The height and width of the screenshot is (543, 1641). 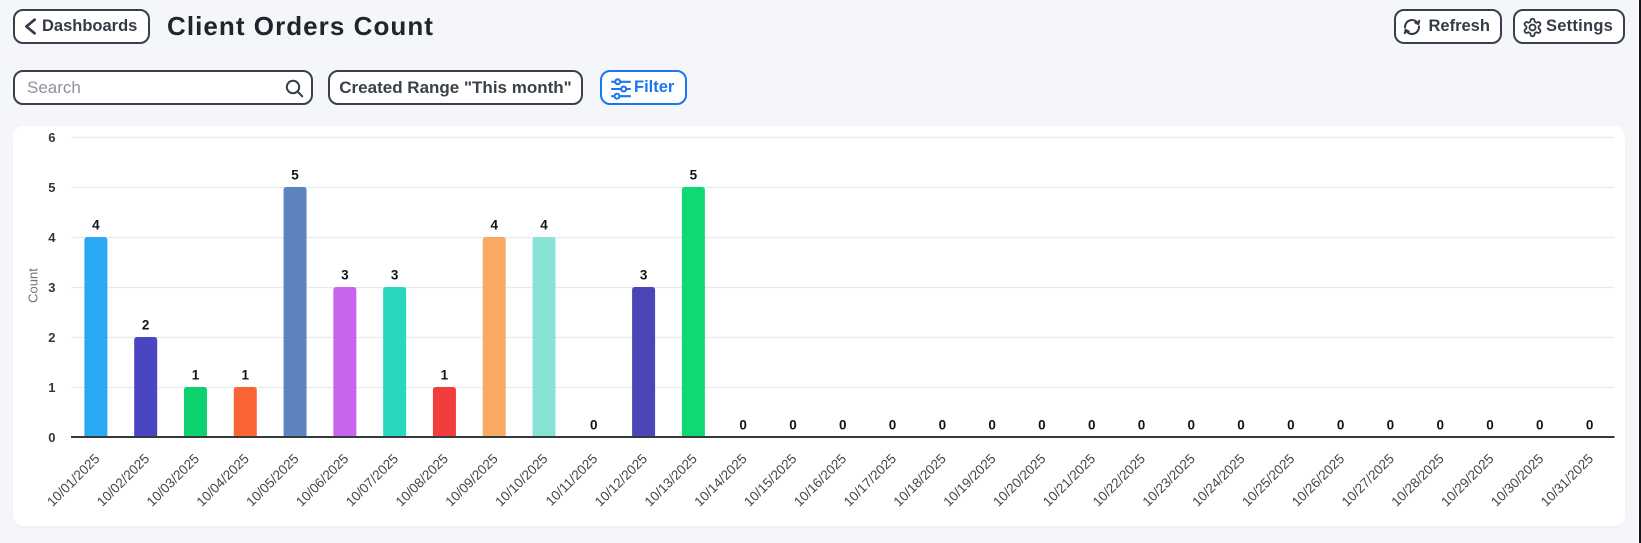 What do you see at coordinates (1218, 480) in the screenshot?
I see `svg-text: 10/24/2025` at bounding box center [1218, 480].